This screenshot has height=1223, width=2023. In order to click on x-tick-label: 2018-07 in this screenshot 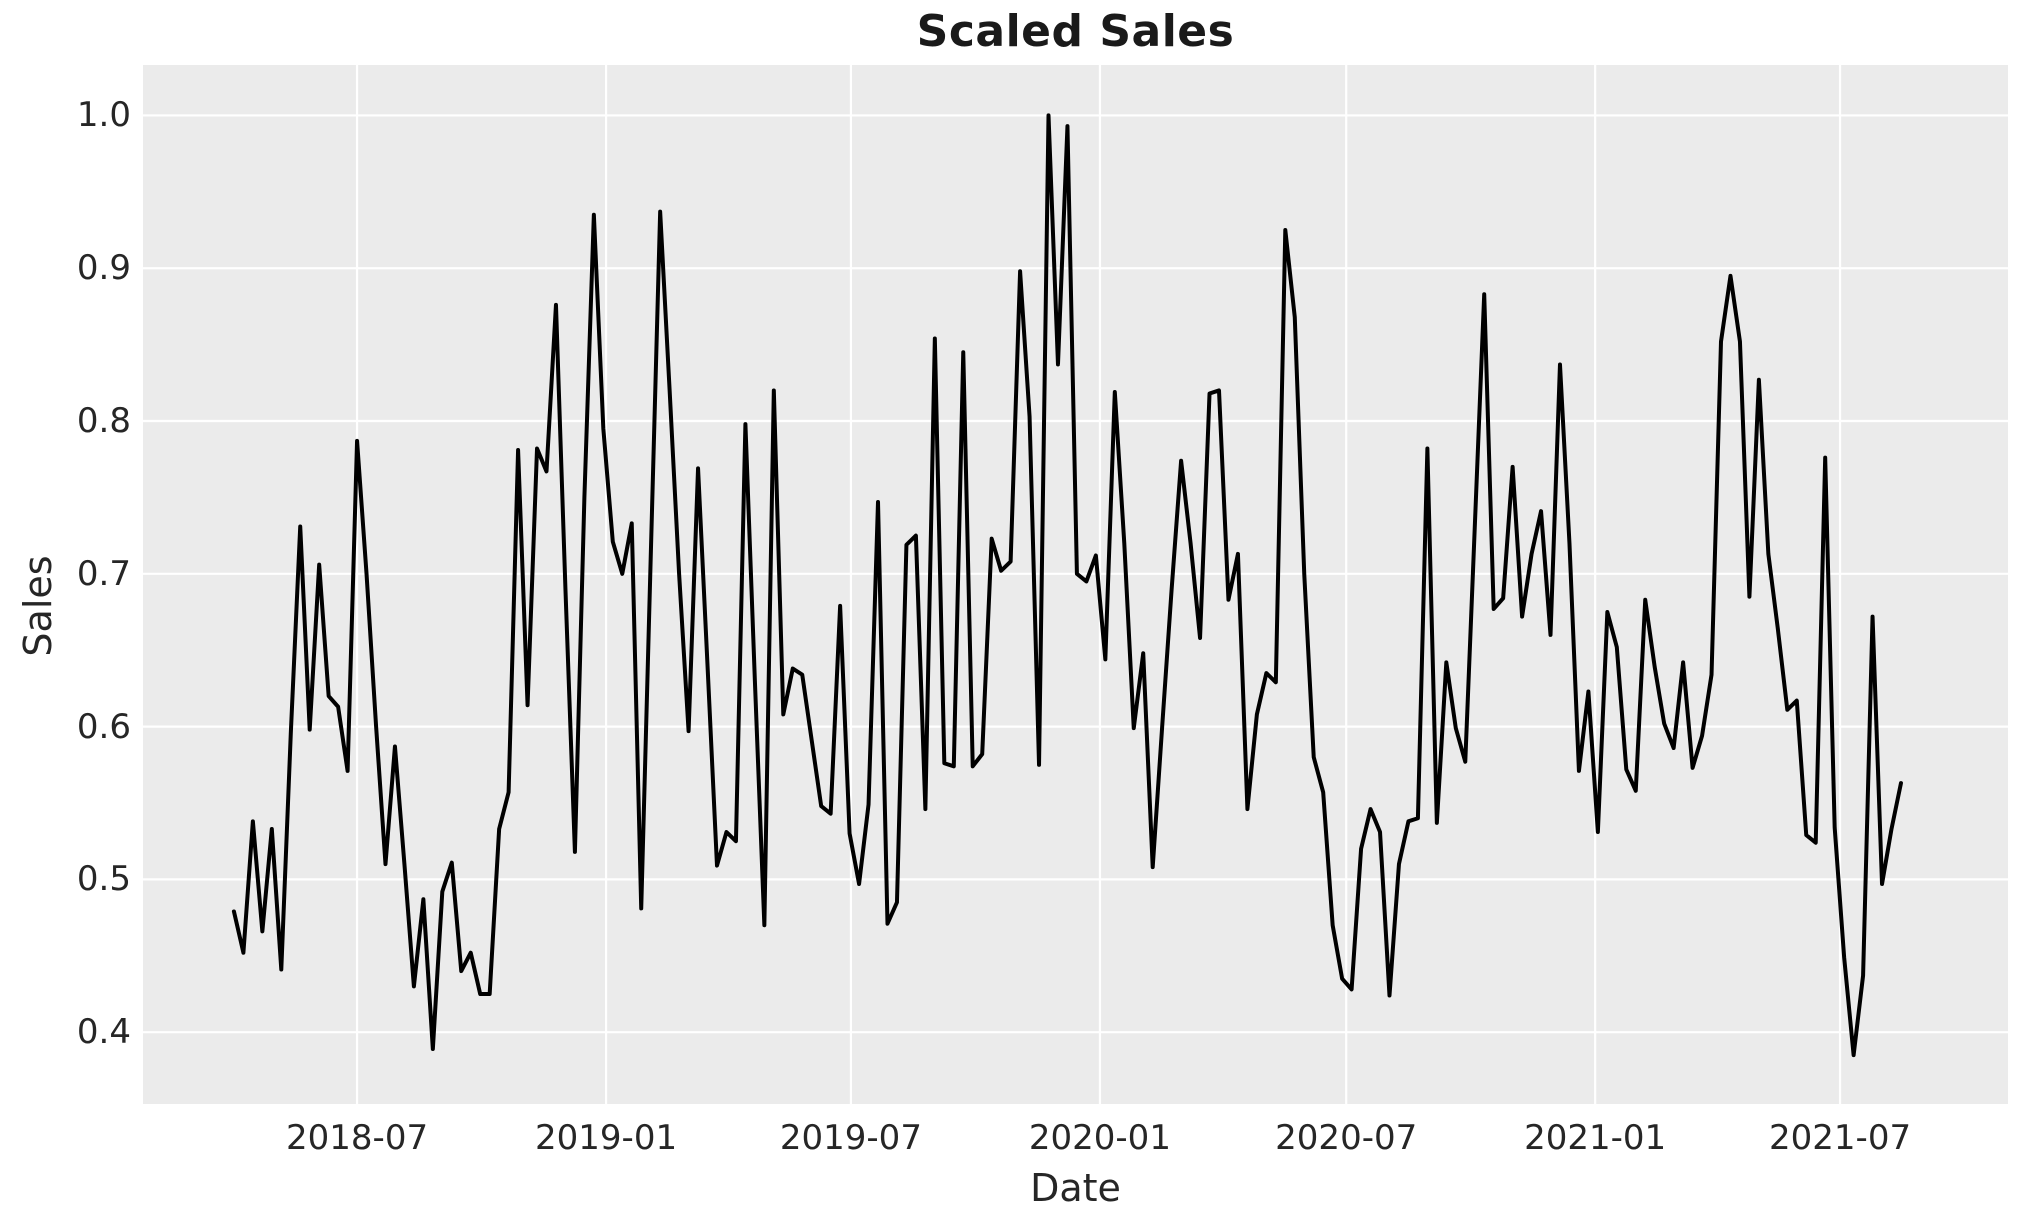, I will do `click(357, 1138)`.